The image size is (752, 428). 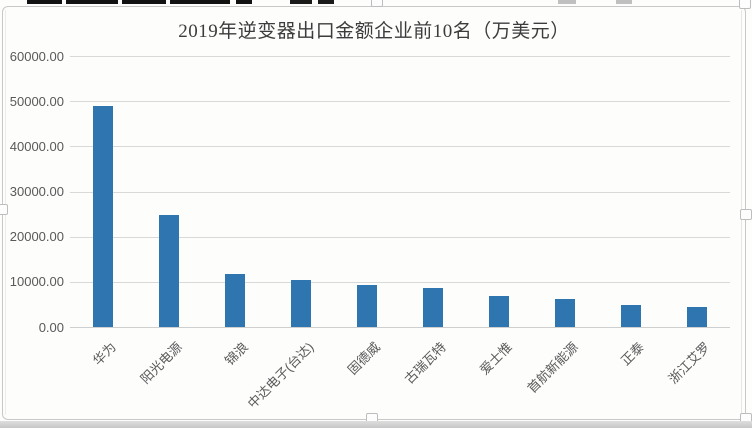 What do you see at coordinates (374, 31) in the screenshot?
I see `chart-title: 2019年逆变器出口金额企业前10名（万美元）` at bounding box center [374, 31].